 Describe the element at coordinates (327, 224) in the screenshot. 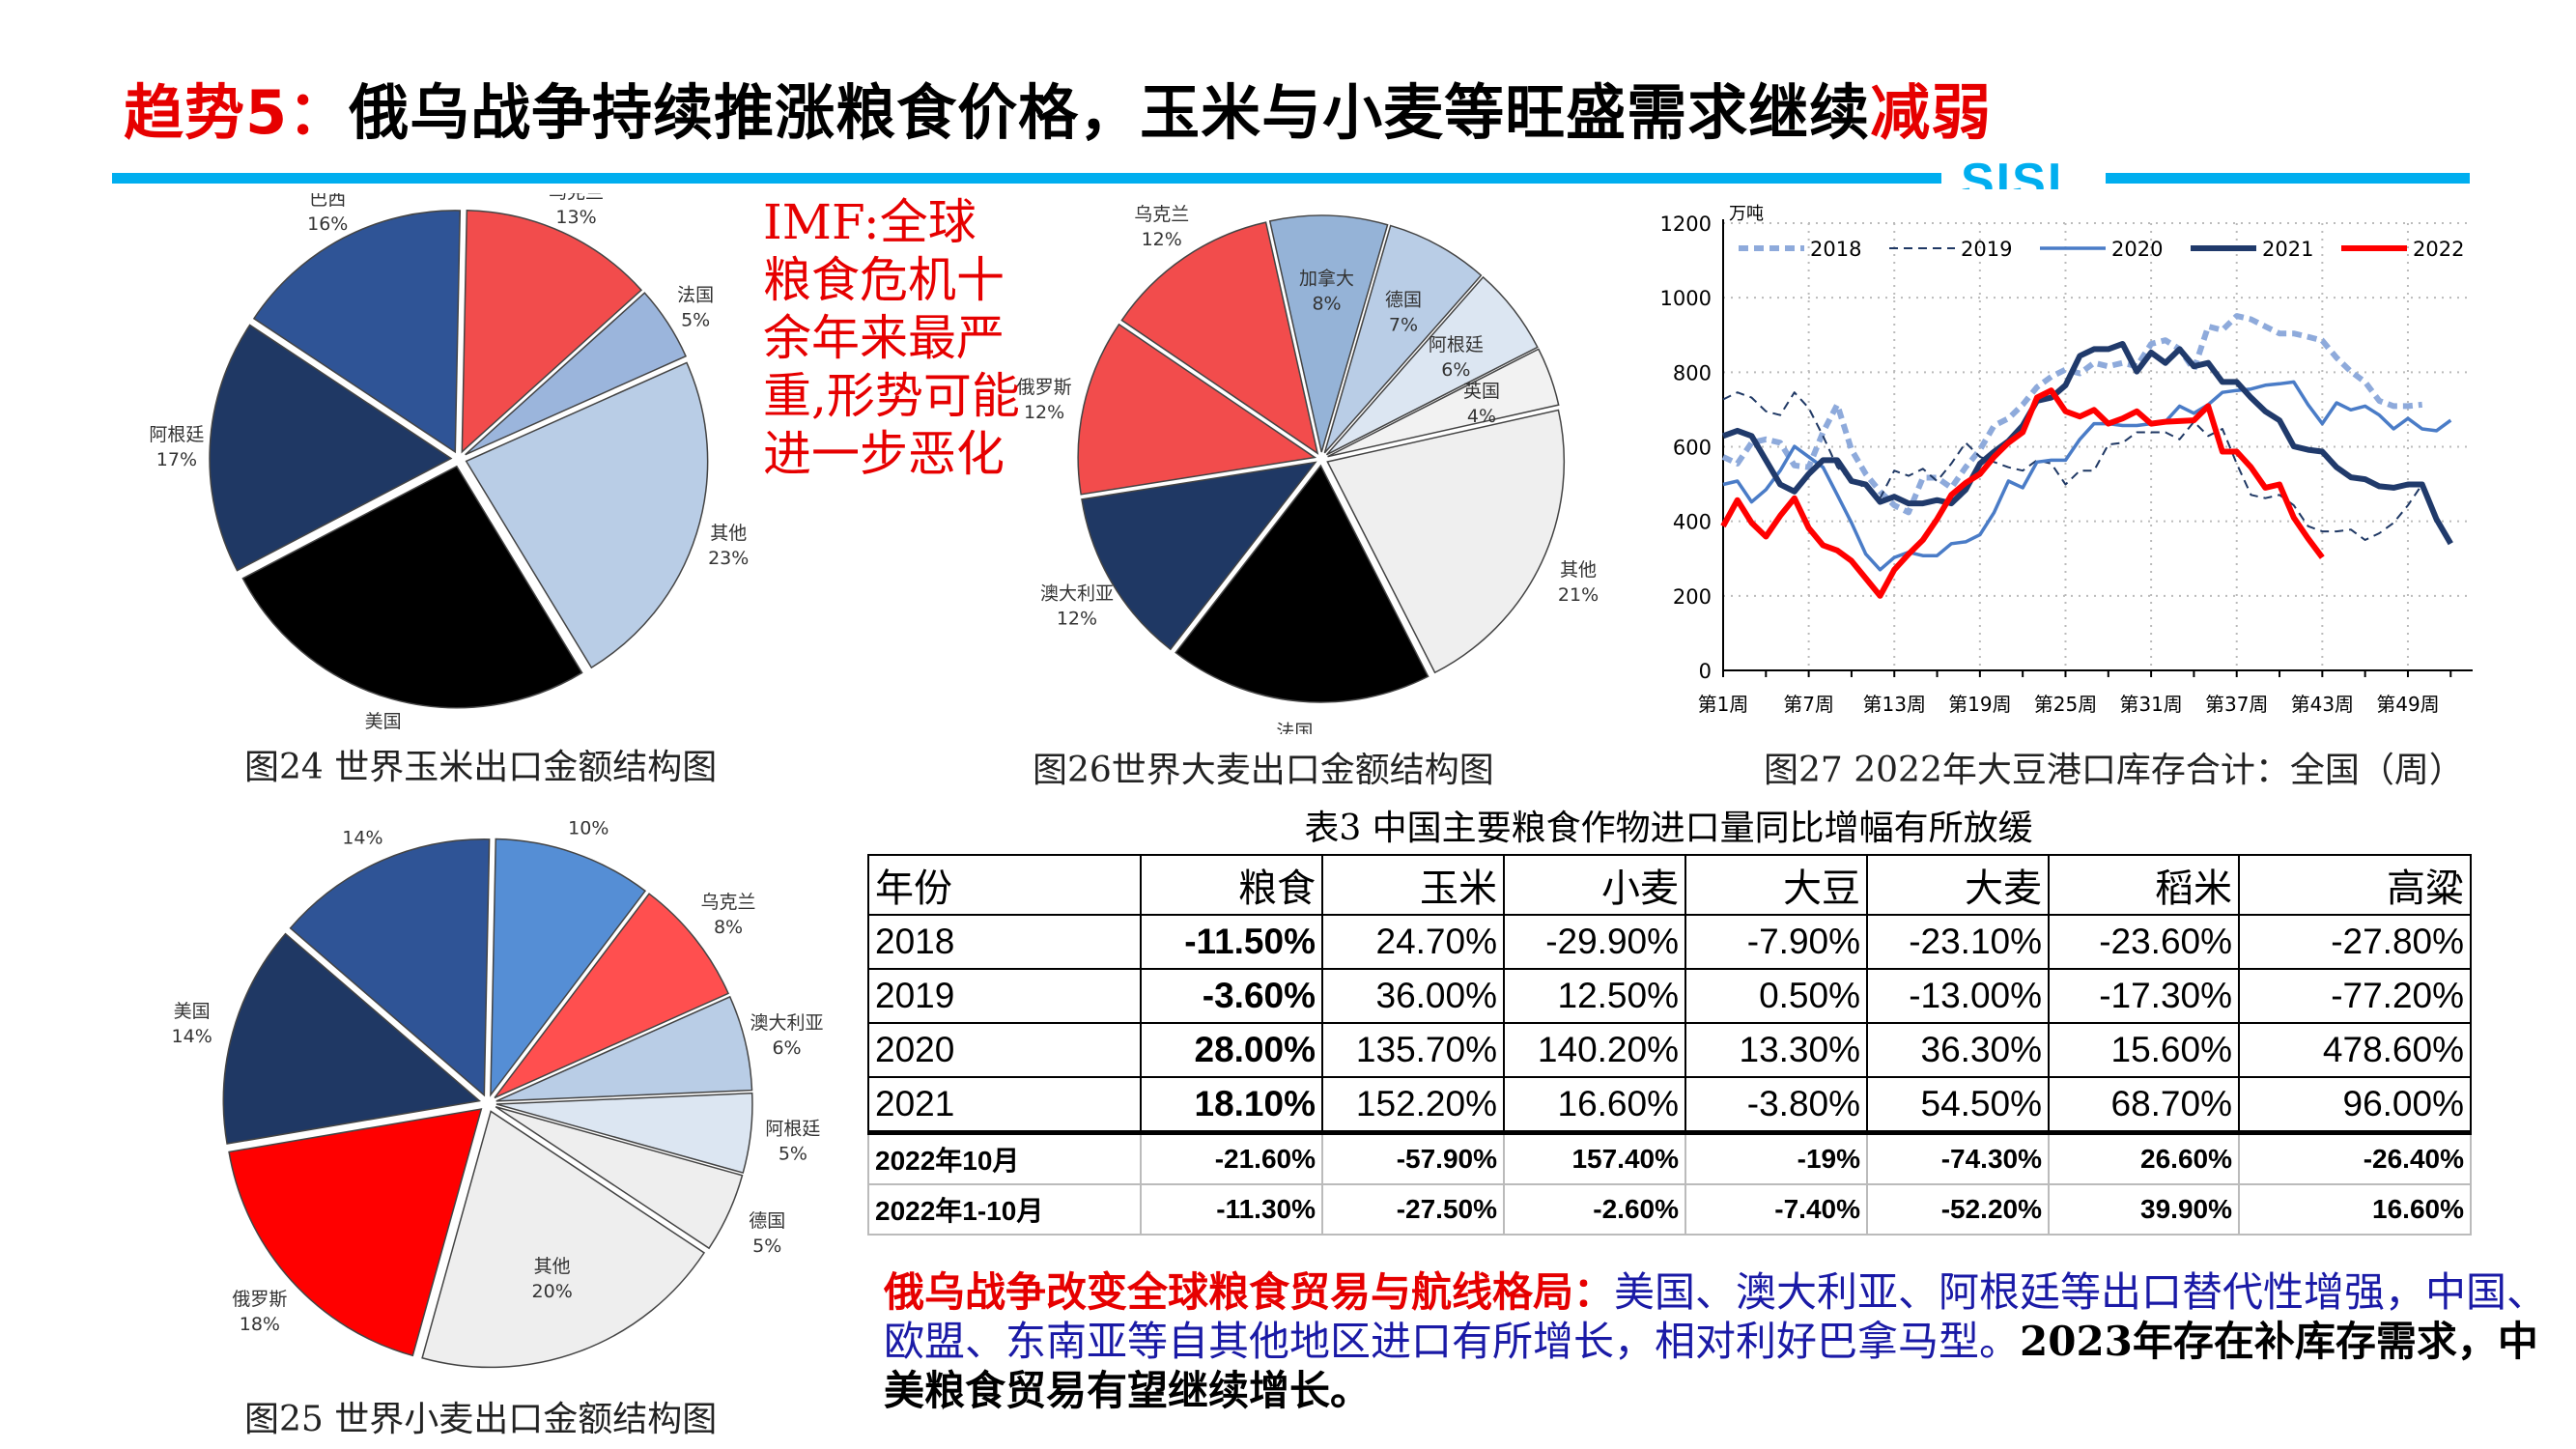

I see `pie-value: 16%` at that location.